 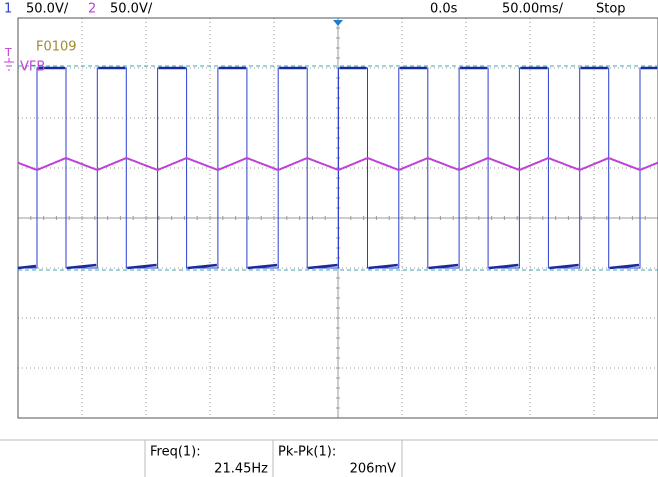 What do you see at coordinates (47, 9) in the screenshot?
I see `ch1-scale: 50.0V/` at bounding box center [47, 9].